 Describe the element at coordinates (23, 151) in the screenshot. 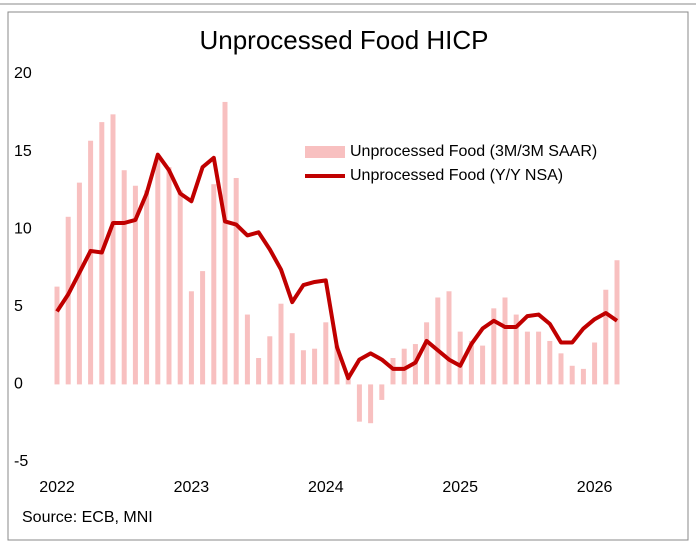

I see `y-tick-label: 15` at that location.